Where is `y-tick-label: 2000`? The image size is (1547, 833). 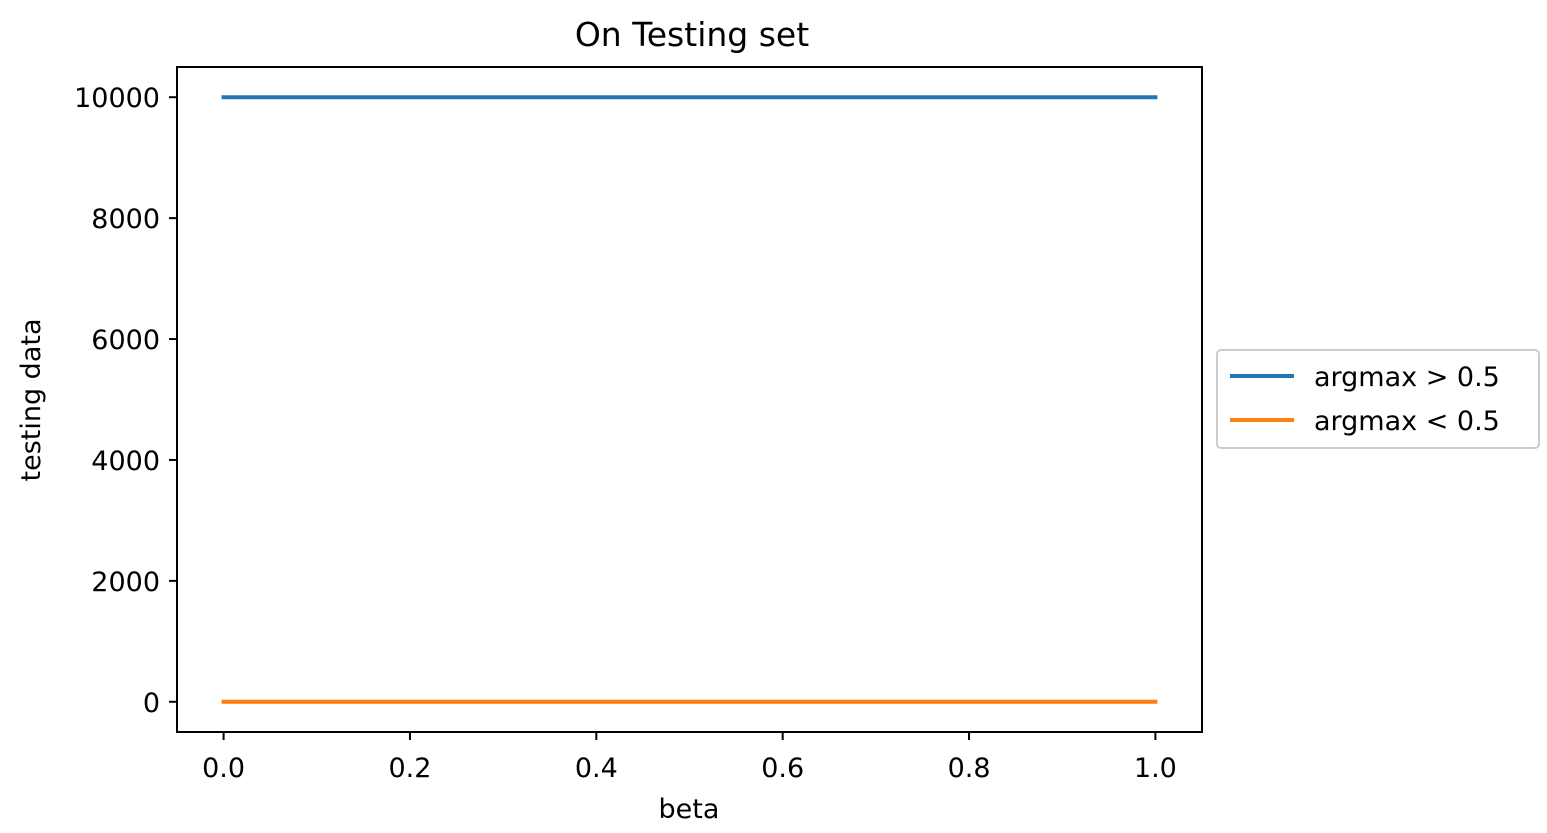 y-tick-label: 2000 is located at coordinates (125, 582).